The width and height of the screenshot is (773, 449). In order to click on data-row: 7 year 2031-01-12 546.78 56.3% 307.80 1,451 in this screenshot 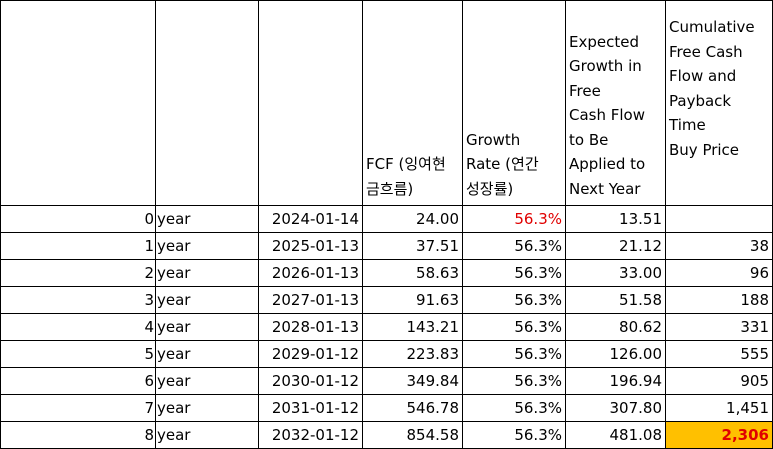, I will do `click(386, 408)`.